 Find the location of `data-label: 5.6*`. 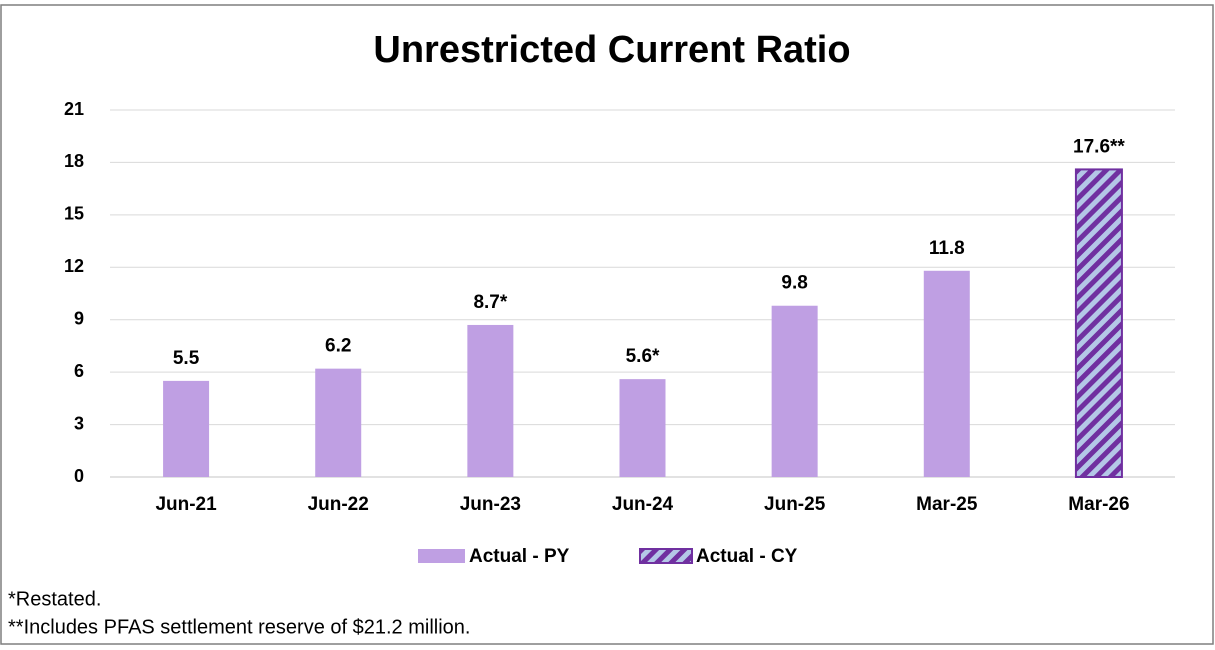

data-label: 5.6* is located at coordinates (643, 356).